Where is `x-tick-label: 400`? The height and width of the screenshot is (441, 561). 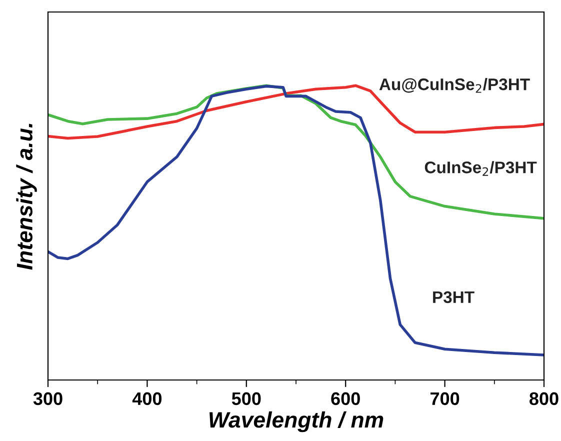 x-tick-label: 400 is located at coordinates (147, 399).